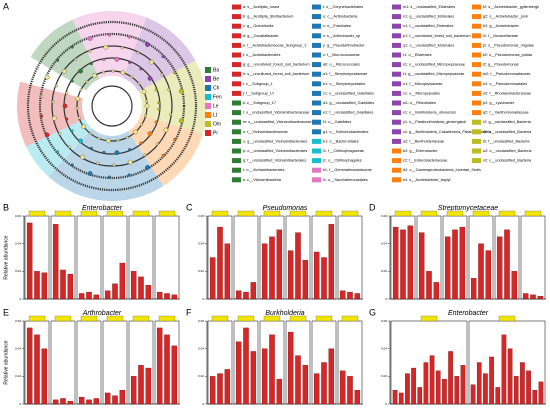 The width and height of the screenshot is (550, 408). Describe the element at coordinates (216, 70) in the screenshot. I see `legend-label: Ba` at that location.